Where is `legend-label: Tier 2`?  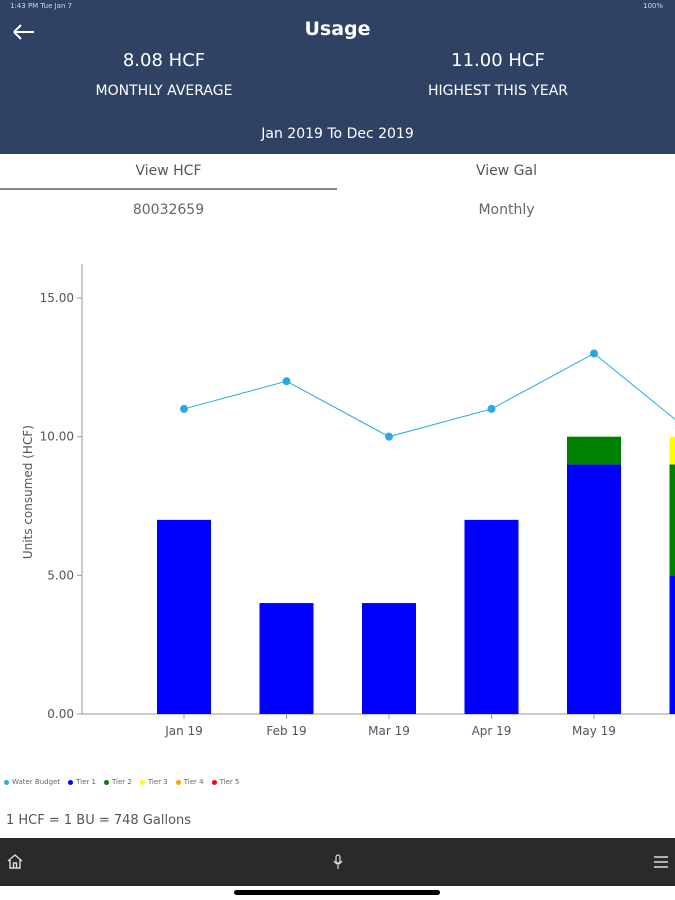
legend-label: Tier 2 is located at coordinates (121, 782).